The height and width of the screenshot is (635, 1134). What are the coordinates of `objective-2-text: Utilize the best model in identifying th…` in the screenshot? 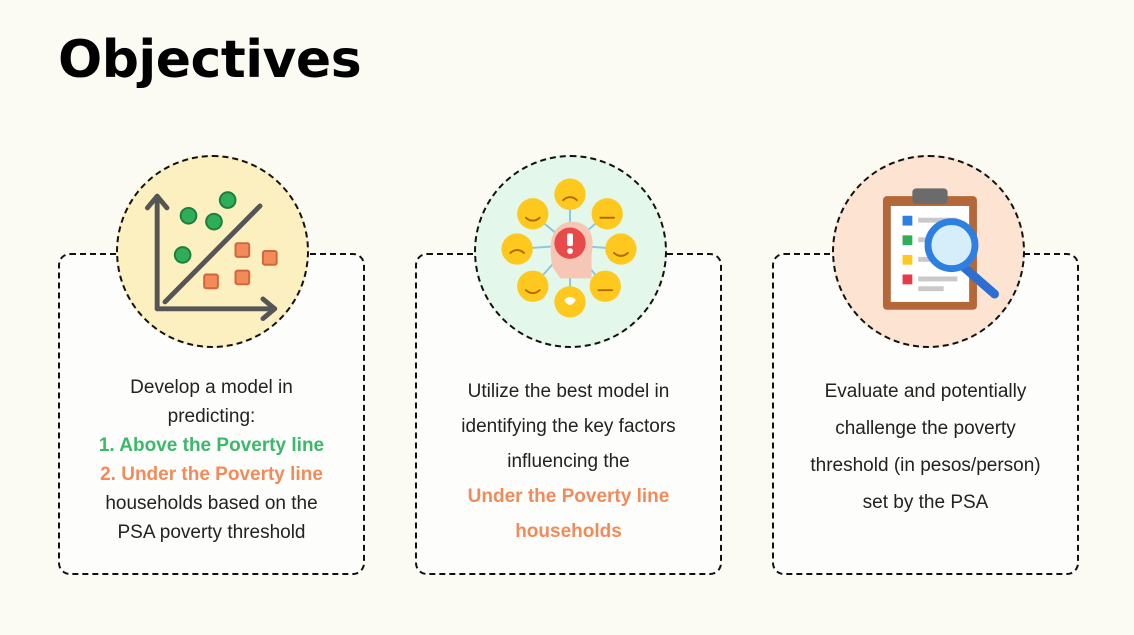 It's located at (568, 461).